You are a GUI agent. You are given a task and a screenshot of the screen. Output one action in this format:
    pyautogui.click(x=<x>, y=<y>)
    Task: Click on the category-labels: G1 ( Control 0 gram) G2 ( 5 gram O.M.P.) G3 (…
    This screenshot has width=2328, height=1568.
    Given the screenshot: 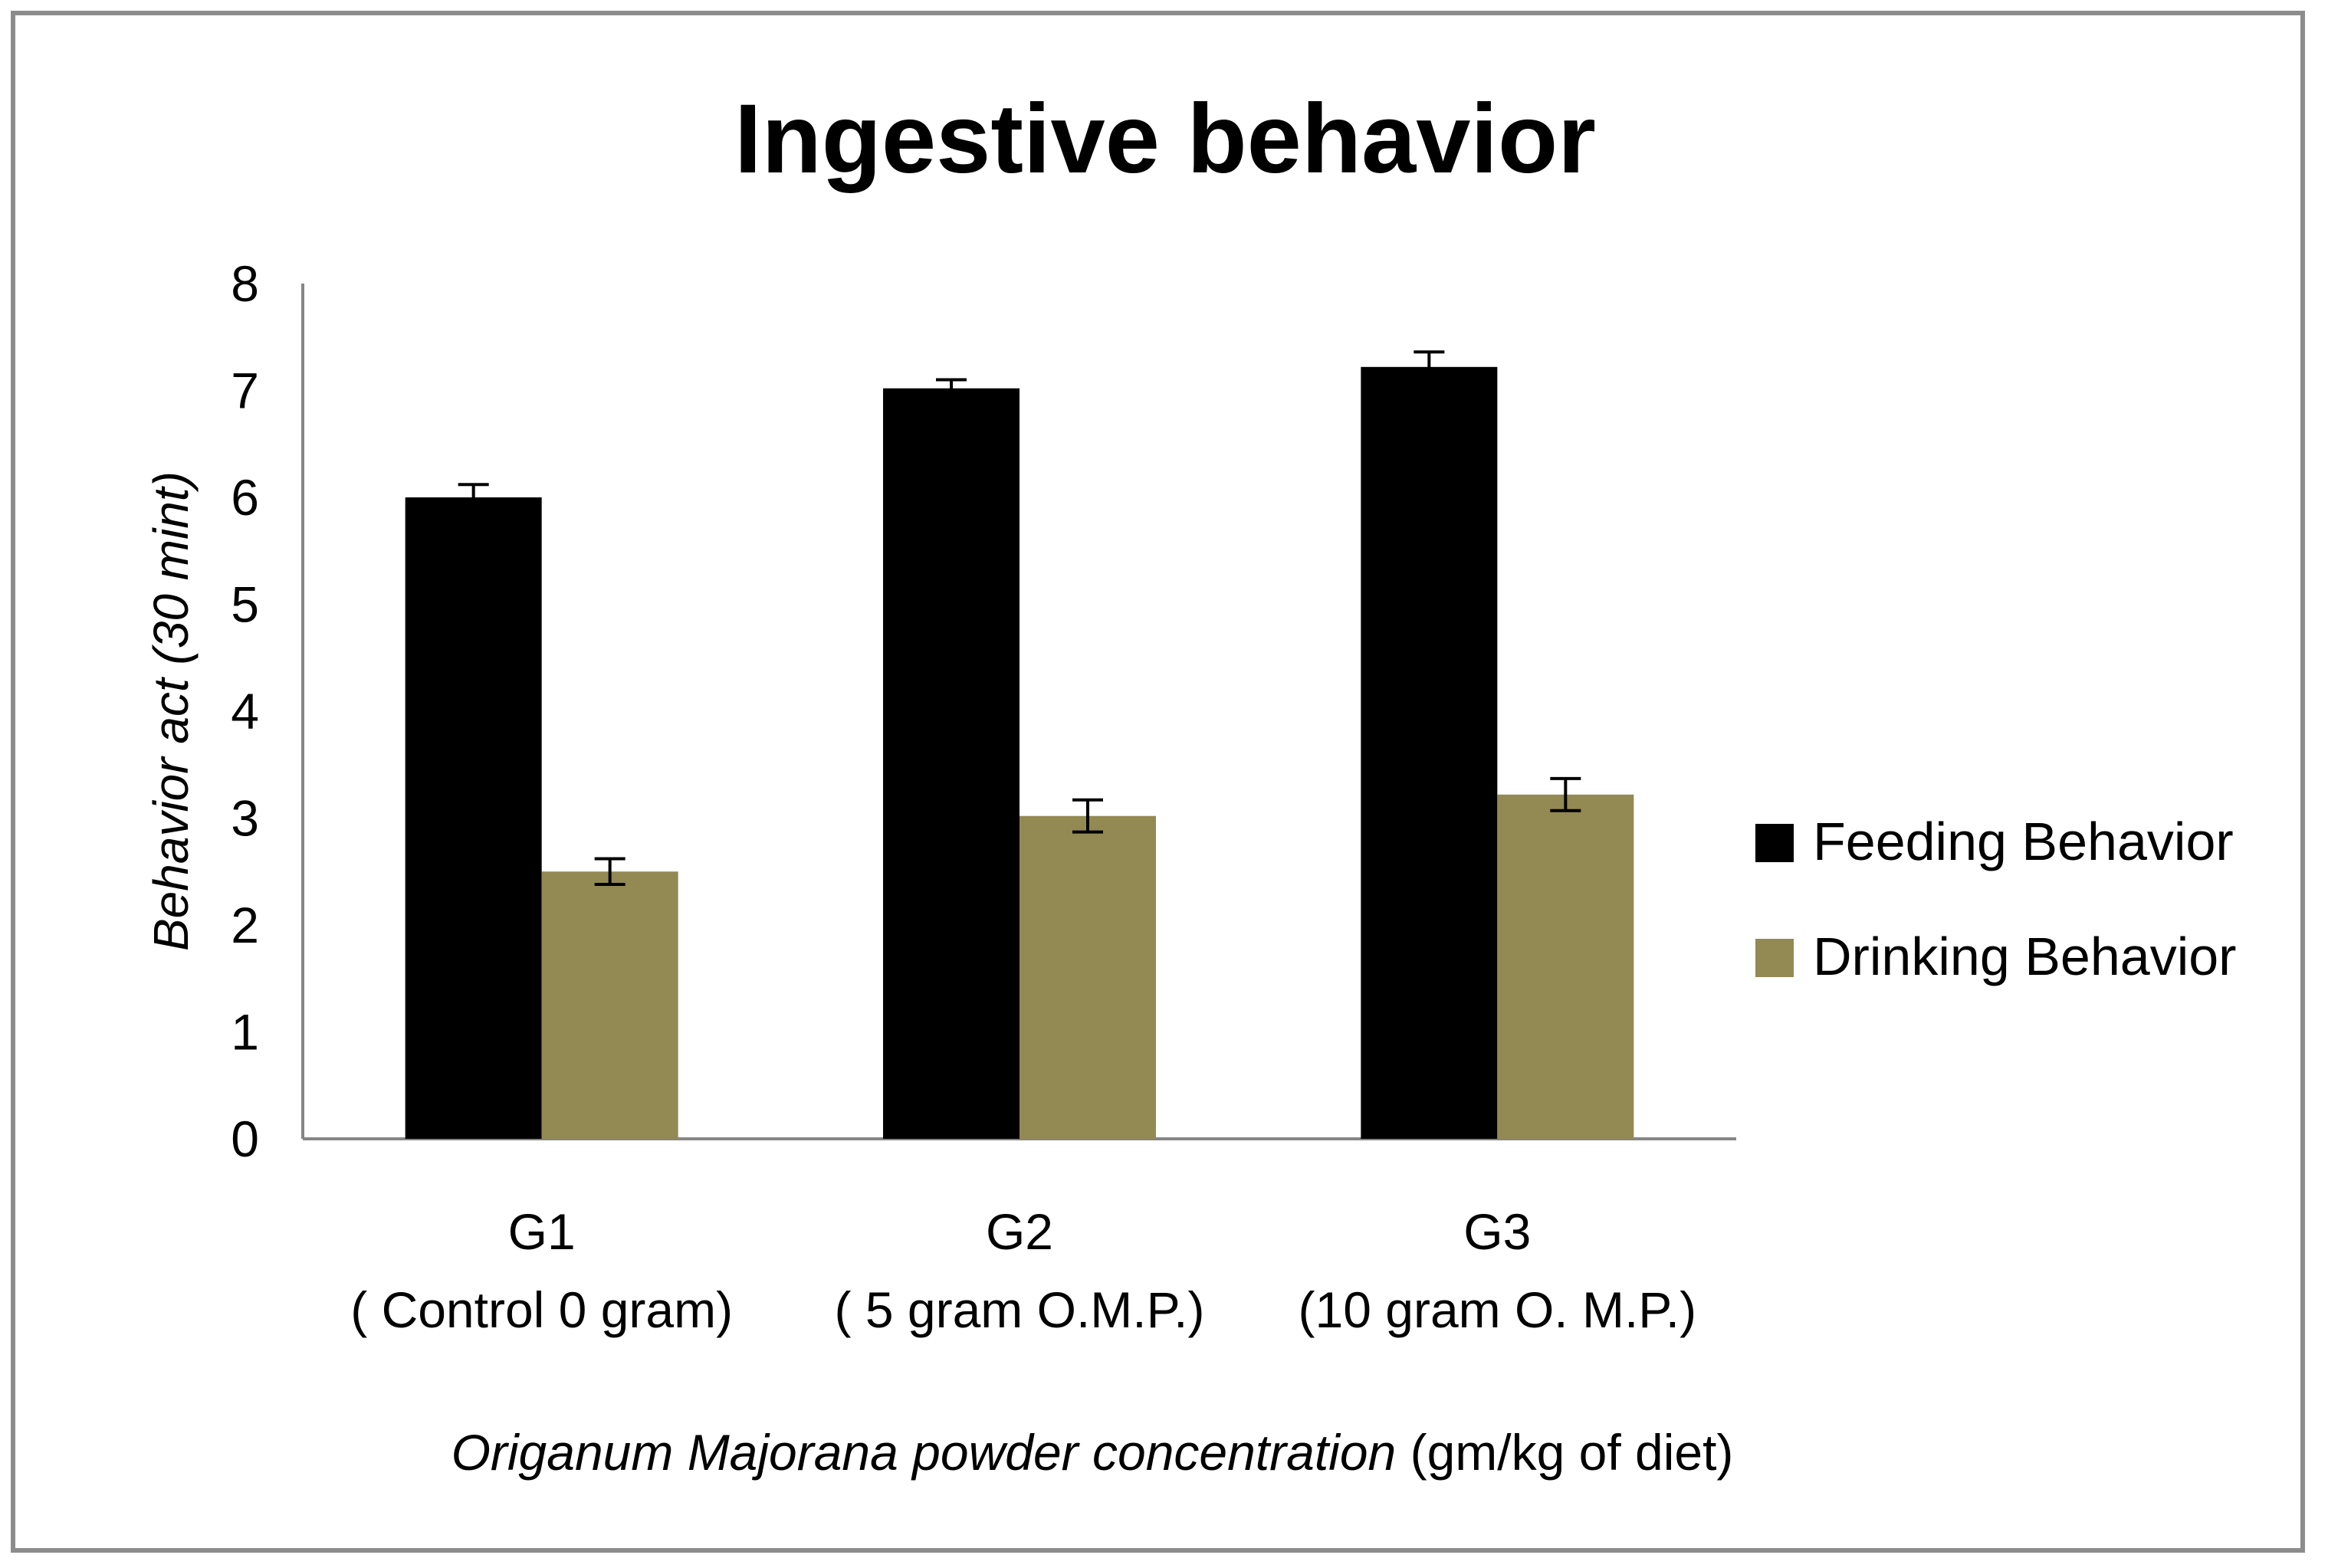 What is the action you would take?
    pyautogui.click(x=1023, y=1270)
    